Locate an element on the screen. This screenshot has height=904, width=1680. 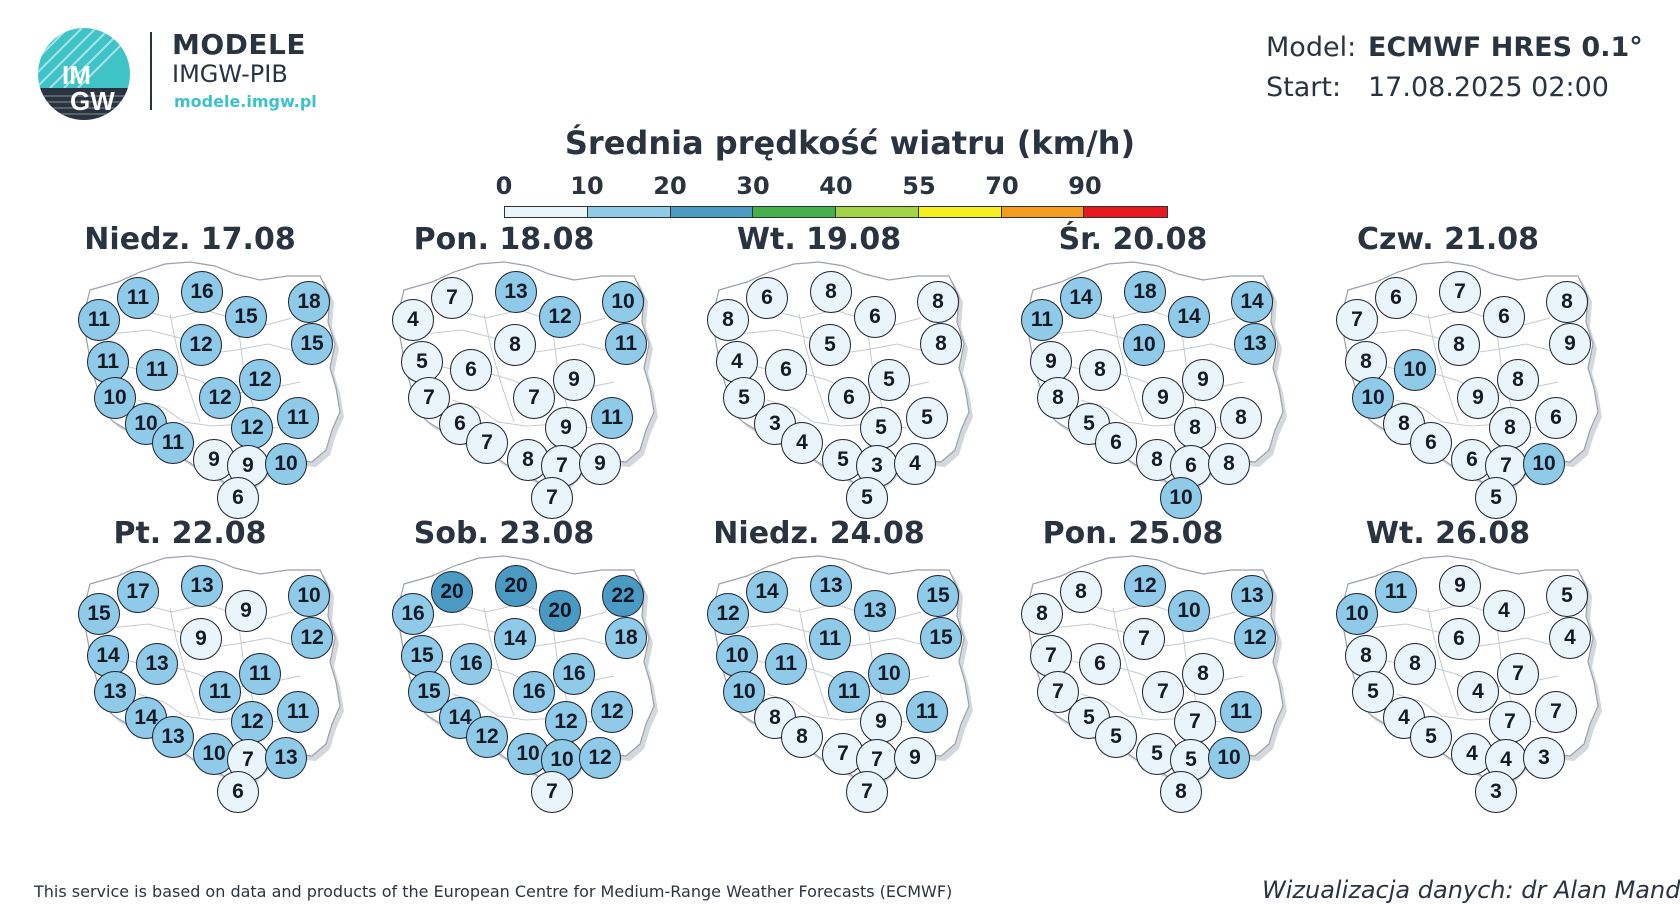
legend-tick: 55 is located at coordinates (919, 186).